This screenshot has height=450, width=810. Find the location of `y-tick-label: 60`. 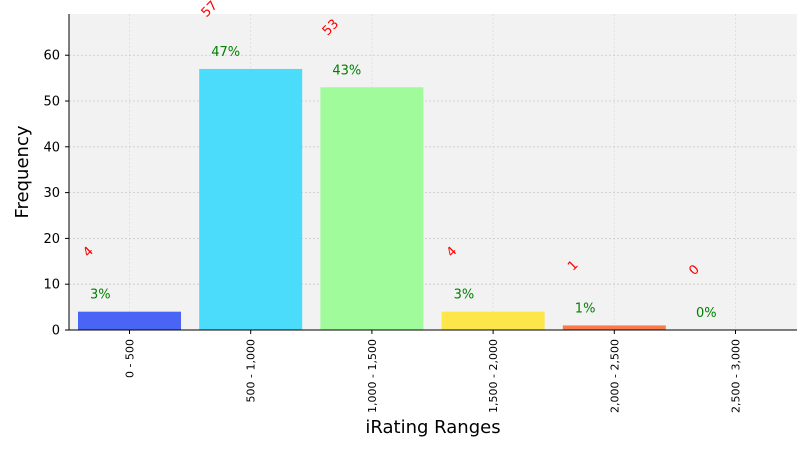

y-tick-label: 60 is located at coordinates (51, 56).